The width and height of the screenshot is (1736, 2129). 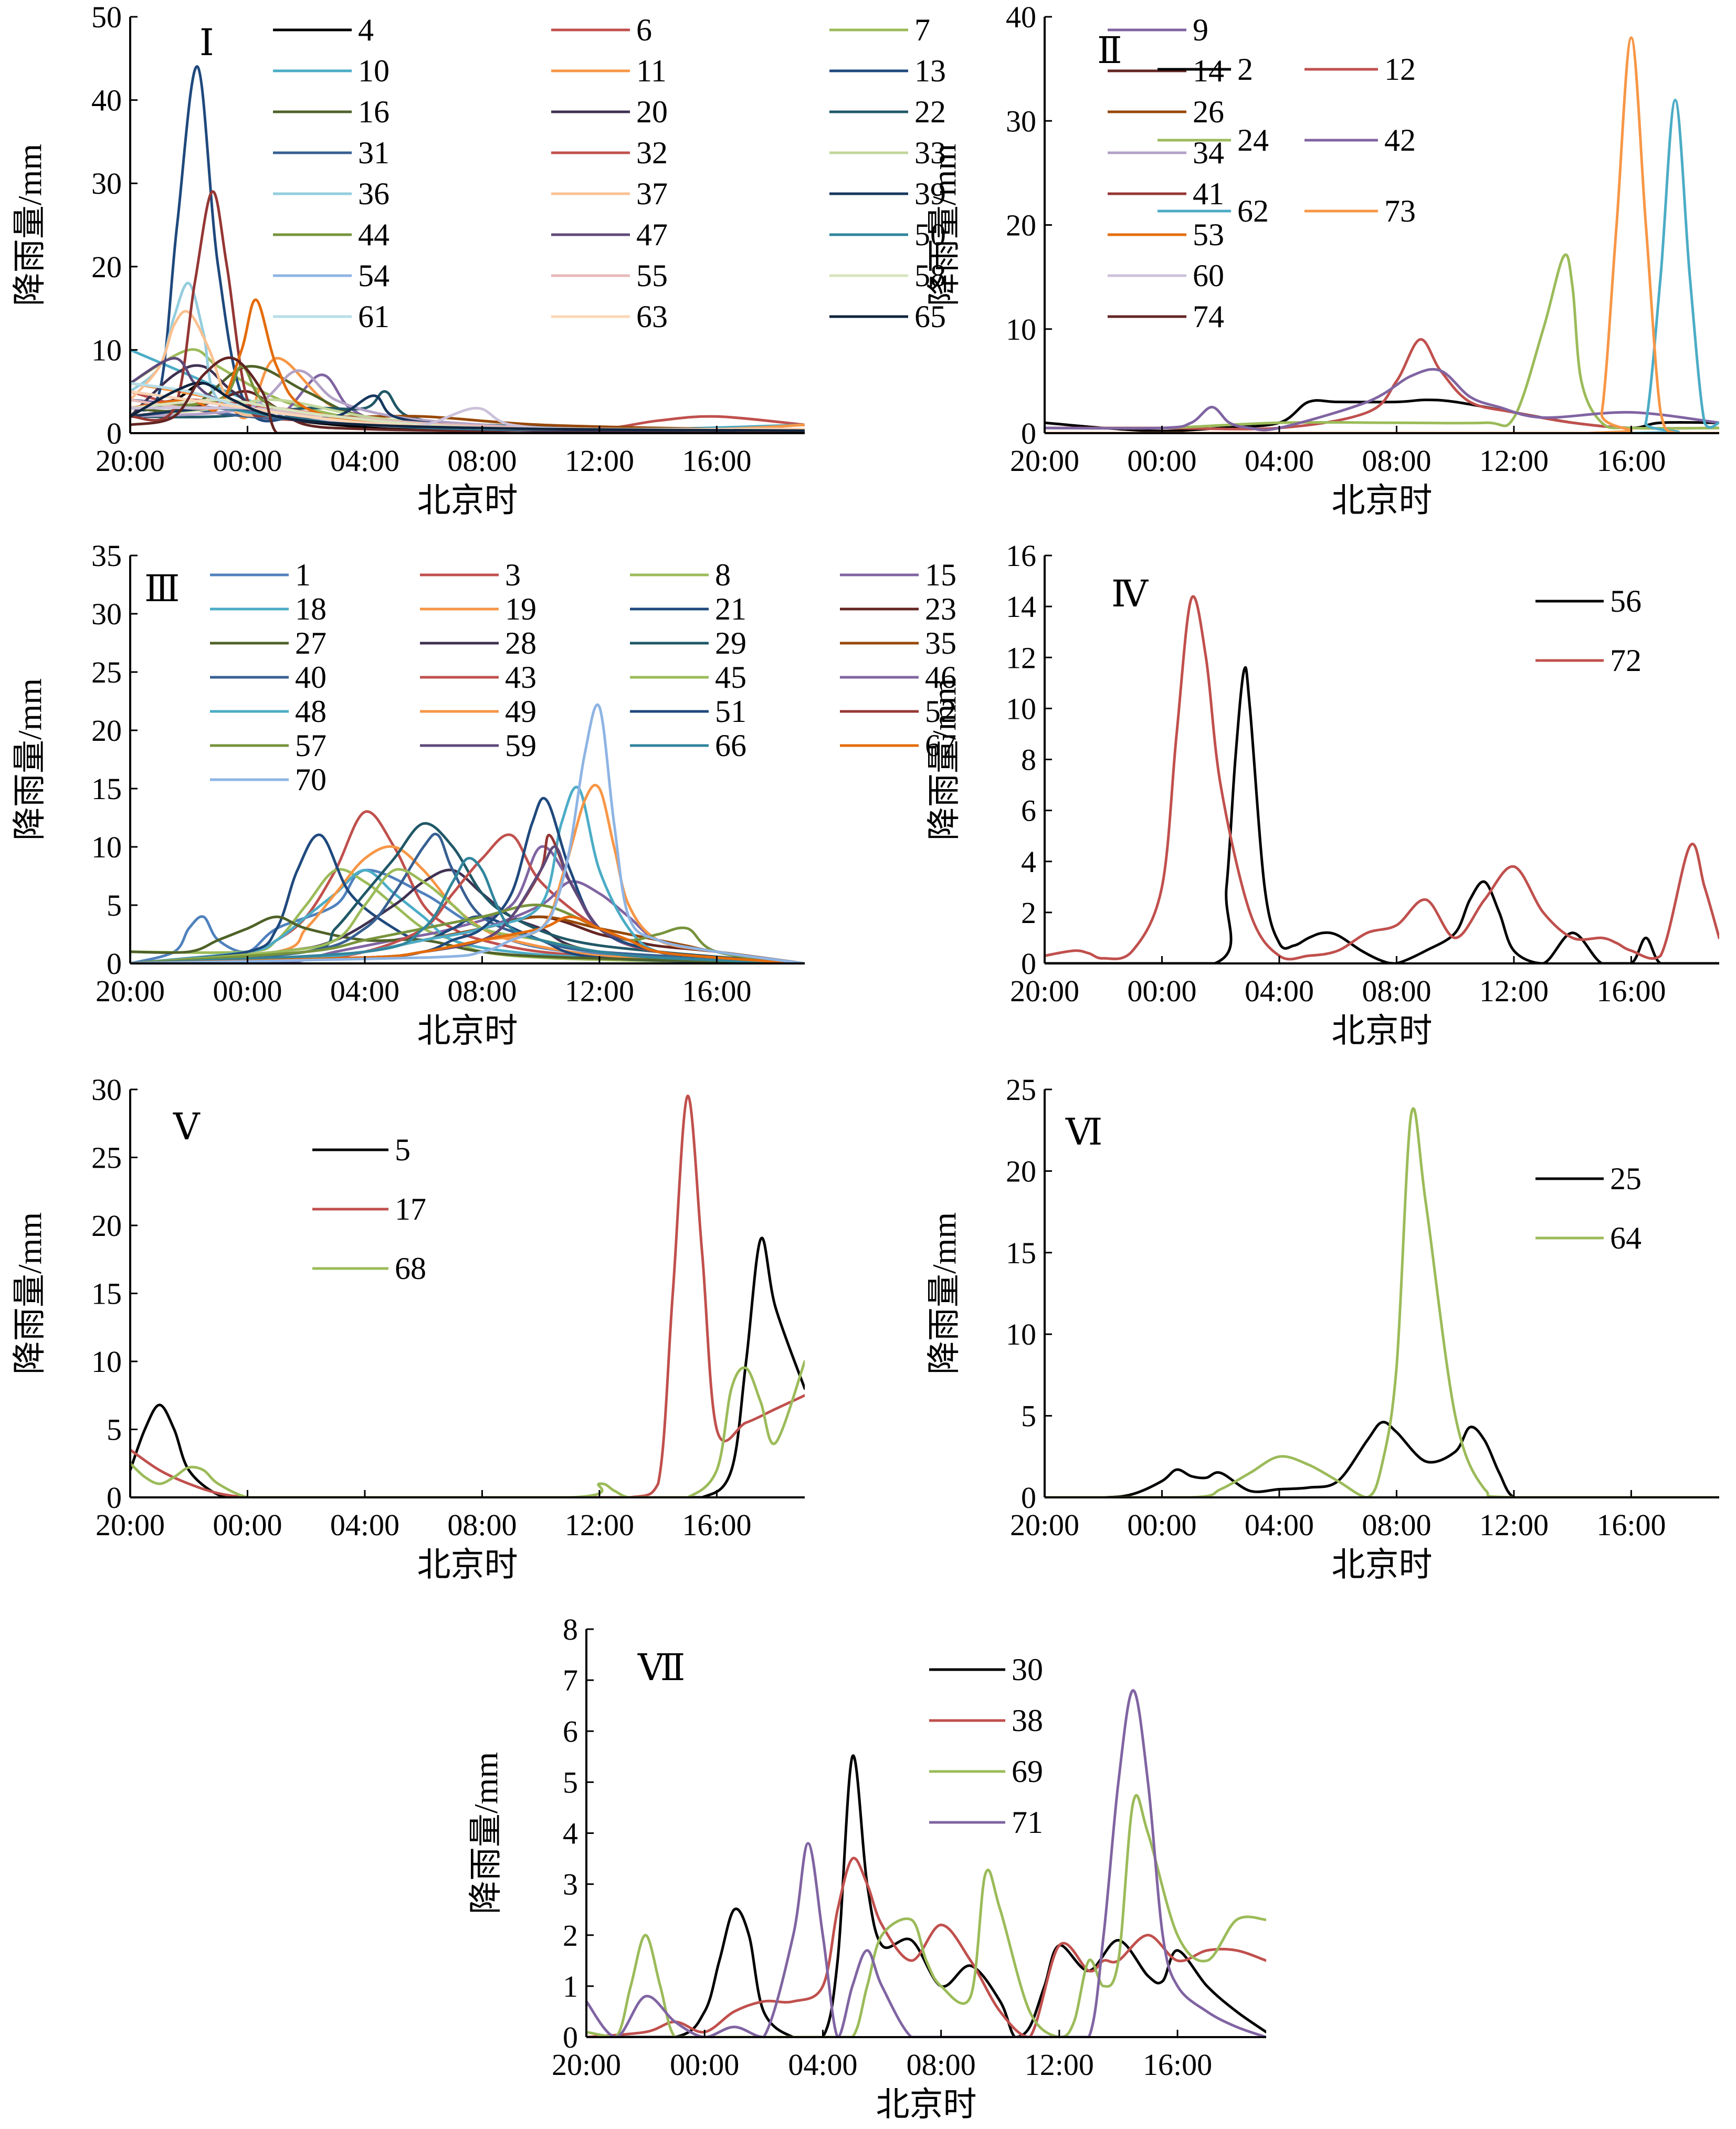 I want to click on legend-entry-16: 16, so click(x=374, y=112).